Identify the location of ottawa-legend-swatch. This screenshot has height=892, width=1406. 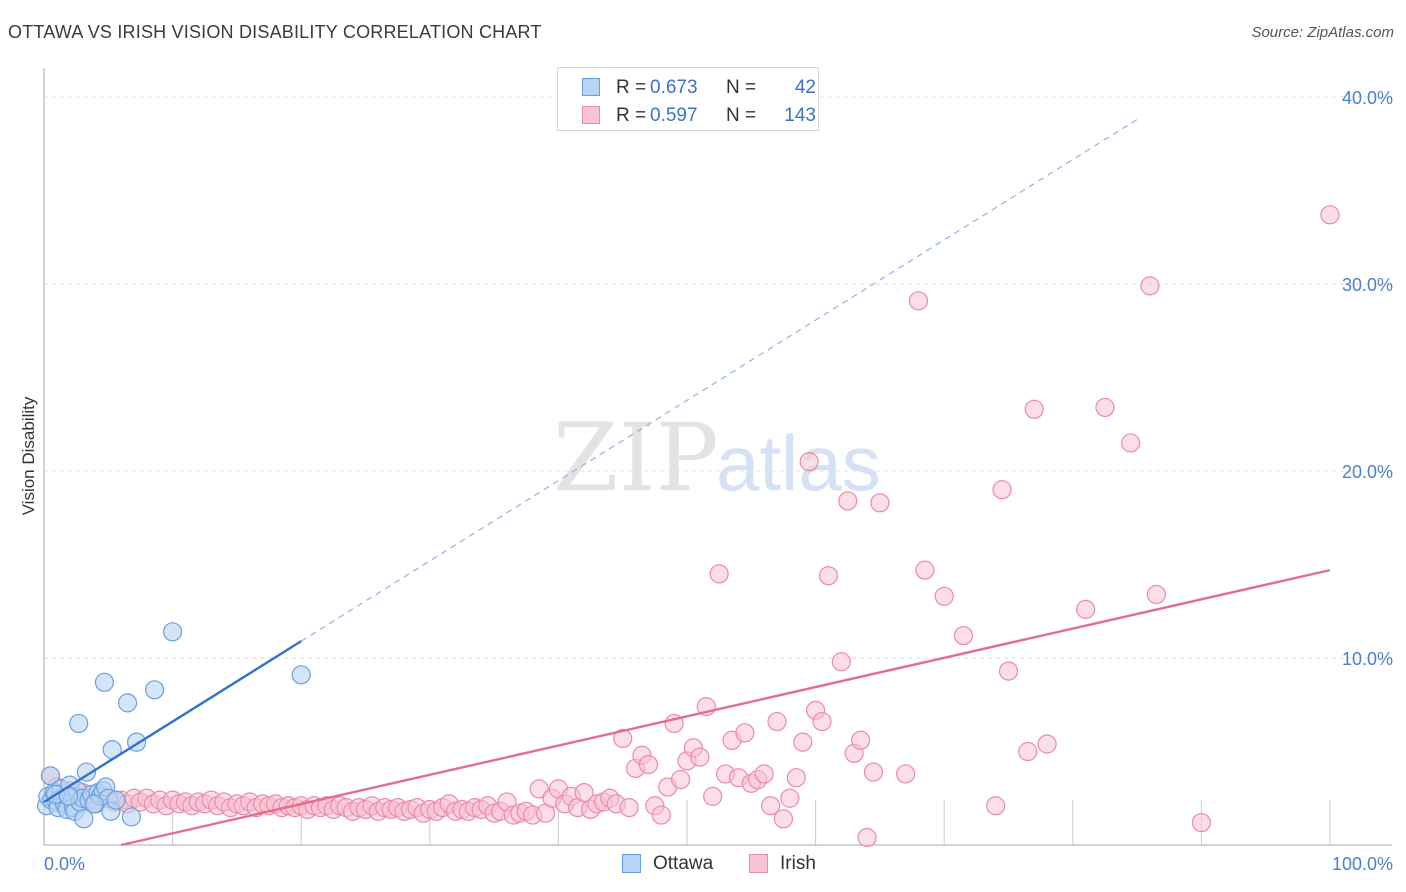
(631, 863).